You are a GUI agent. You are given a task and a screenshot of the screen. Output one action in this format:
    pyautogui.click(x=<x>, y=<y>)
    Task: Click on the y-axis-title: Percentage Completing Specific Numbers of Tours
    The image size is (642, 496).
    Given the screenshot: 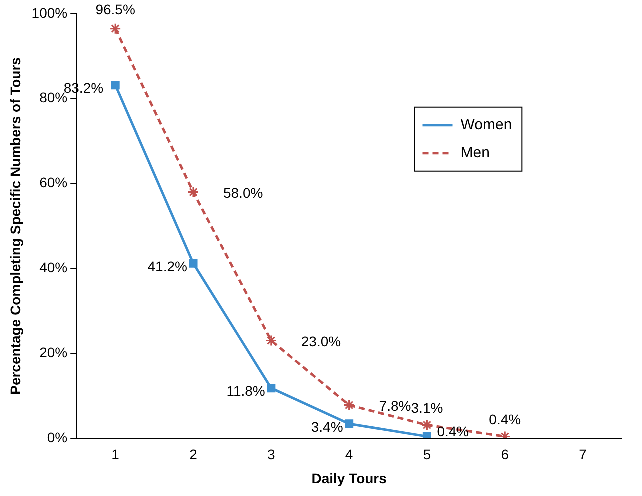 What is the action you would take?
    pyautogui.click(x=15, y=226)
    